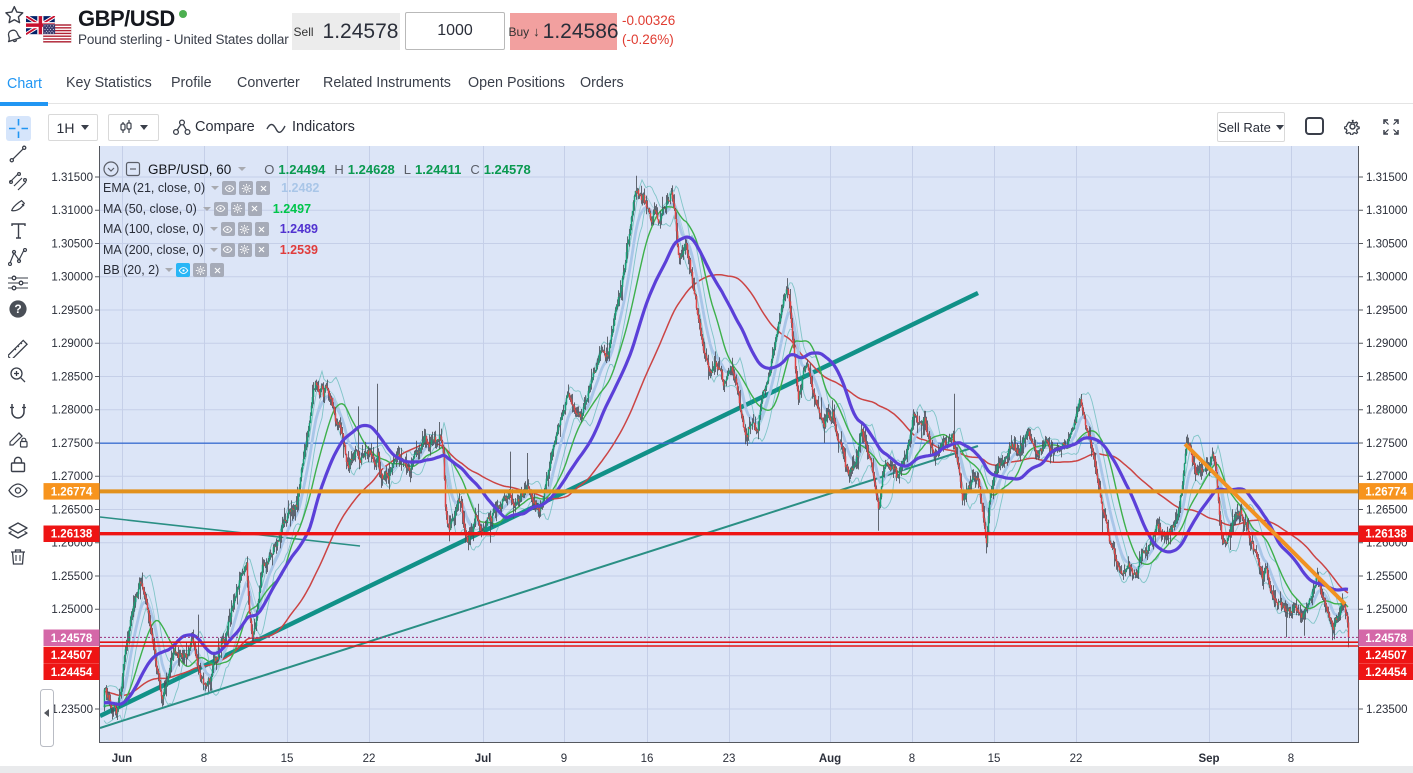 The image size is (1413, 773). Describe the element at coordinates (122, 759) in the screenshot. I see `svg-text: Jun` at that location.